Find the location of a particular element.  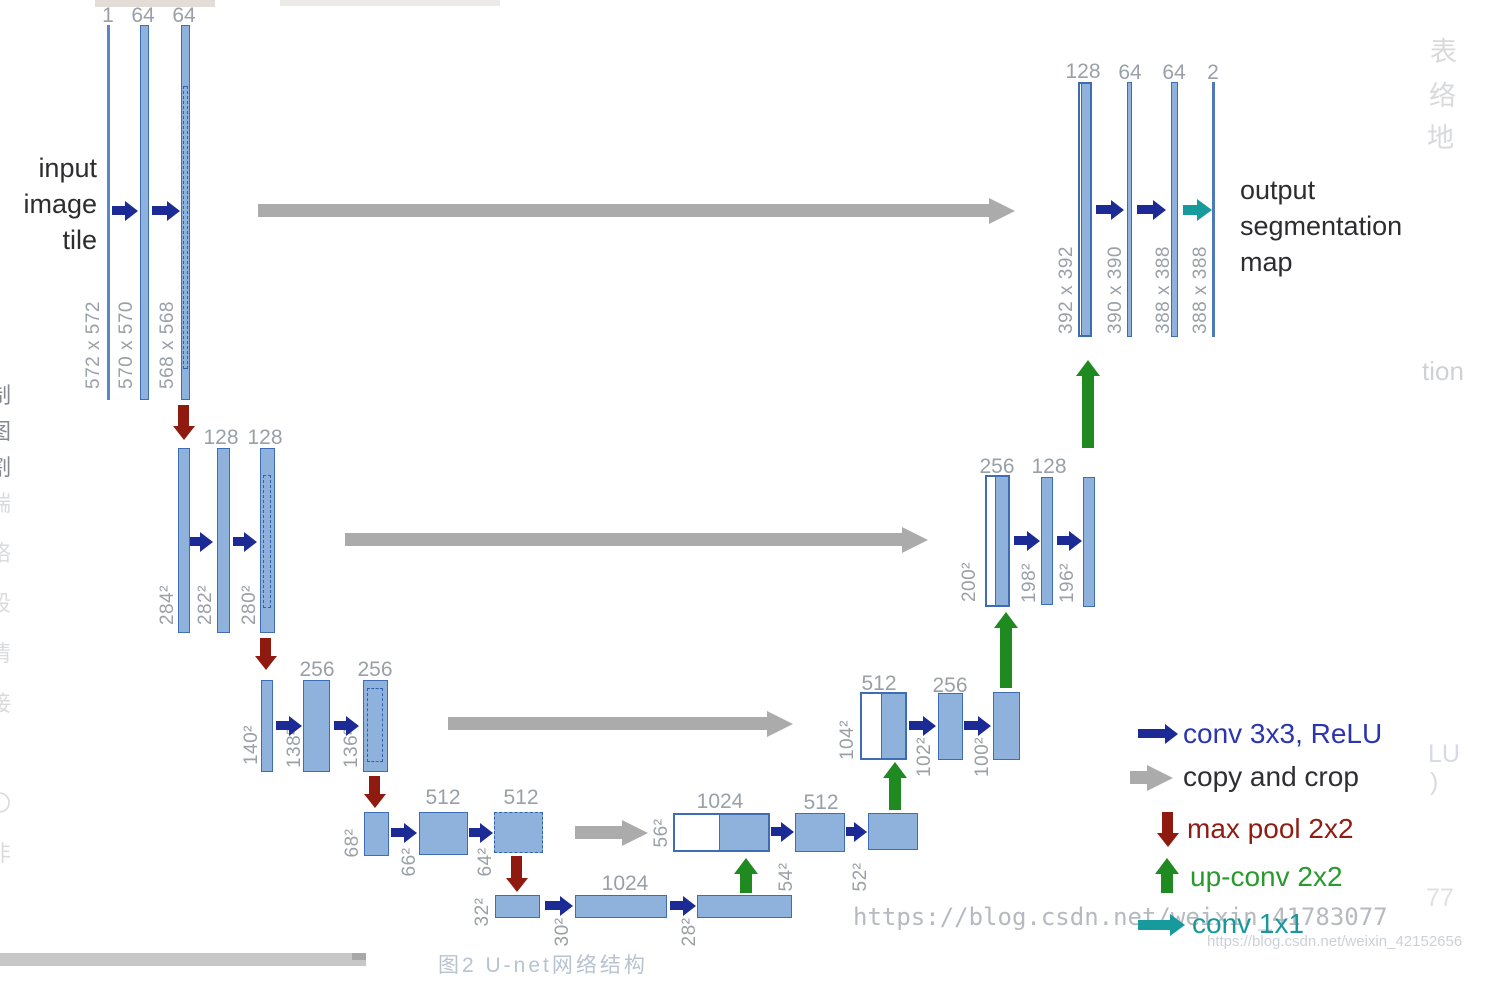

dec2-size-label: 100² is located at coordinates (982, 757).